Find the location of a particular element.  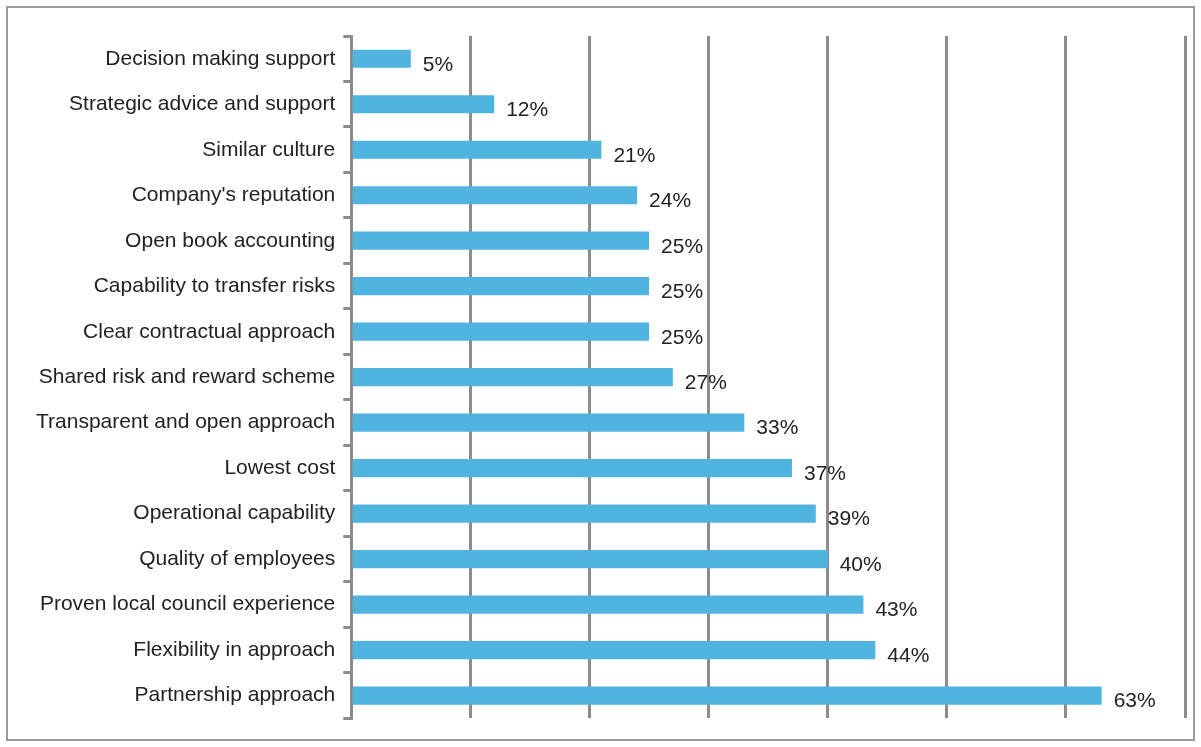

y-tick-label: Shared risk and reward scheme is located at coordinates (187, 375).